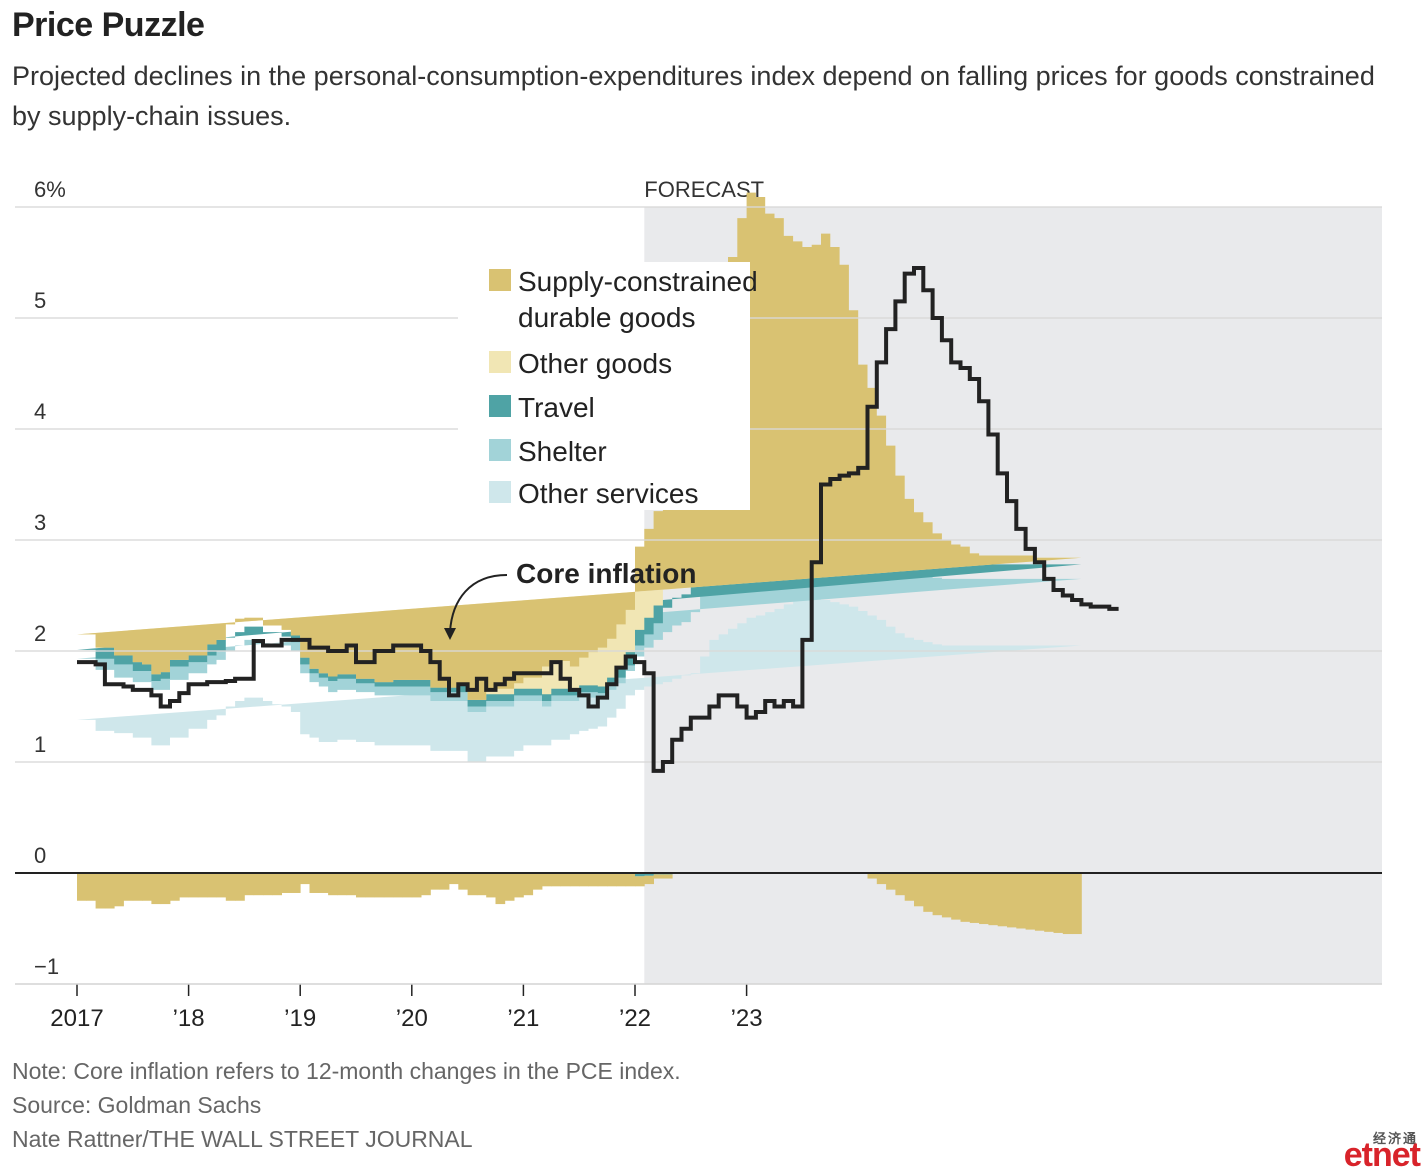  I want to click on x-tick-label: 2017, so click(76, 1018).